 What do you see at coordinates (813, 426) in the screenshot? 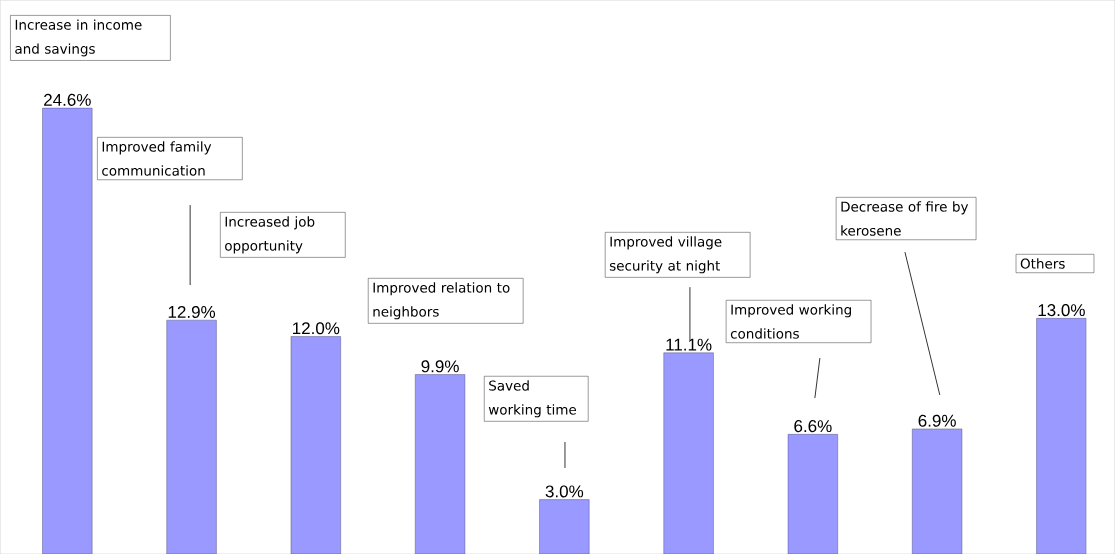
I see `data-label: 6.6%` at bounding box center [813, 426].